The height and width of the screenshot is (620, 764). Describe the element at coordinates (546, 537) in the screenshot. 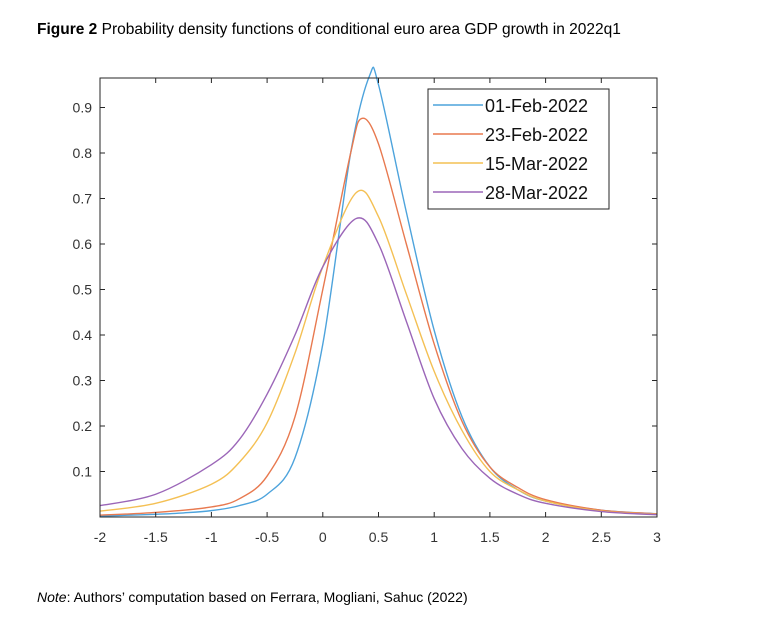

I see `x-tick-label: 2` at that location.